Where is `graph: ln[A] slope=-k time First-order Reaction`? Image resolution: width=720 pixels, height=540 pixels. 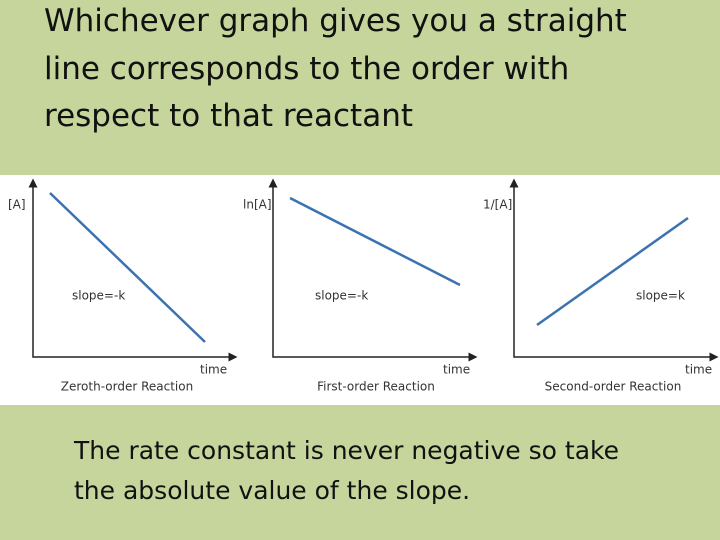
graph: ln[A] slope=-k time First-order Reaction is located at coordinates (360, 286).